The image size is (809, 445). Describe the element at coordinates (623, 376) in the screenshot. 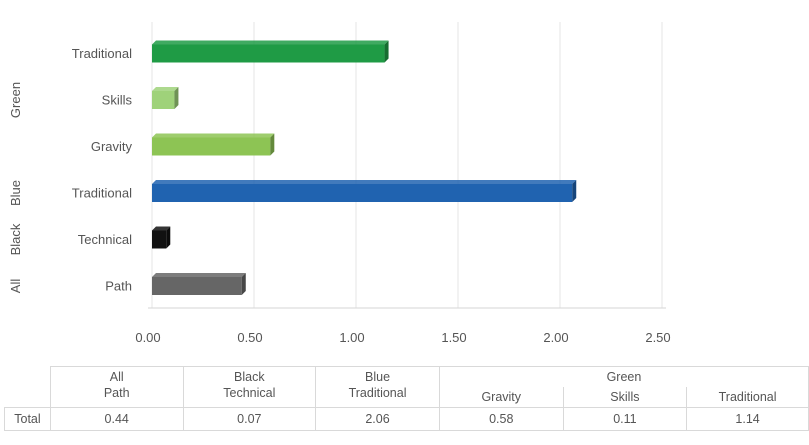

I see `table-group-green: Green` at that location.